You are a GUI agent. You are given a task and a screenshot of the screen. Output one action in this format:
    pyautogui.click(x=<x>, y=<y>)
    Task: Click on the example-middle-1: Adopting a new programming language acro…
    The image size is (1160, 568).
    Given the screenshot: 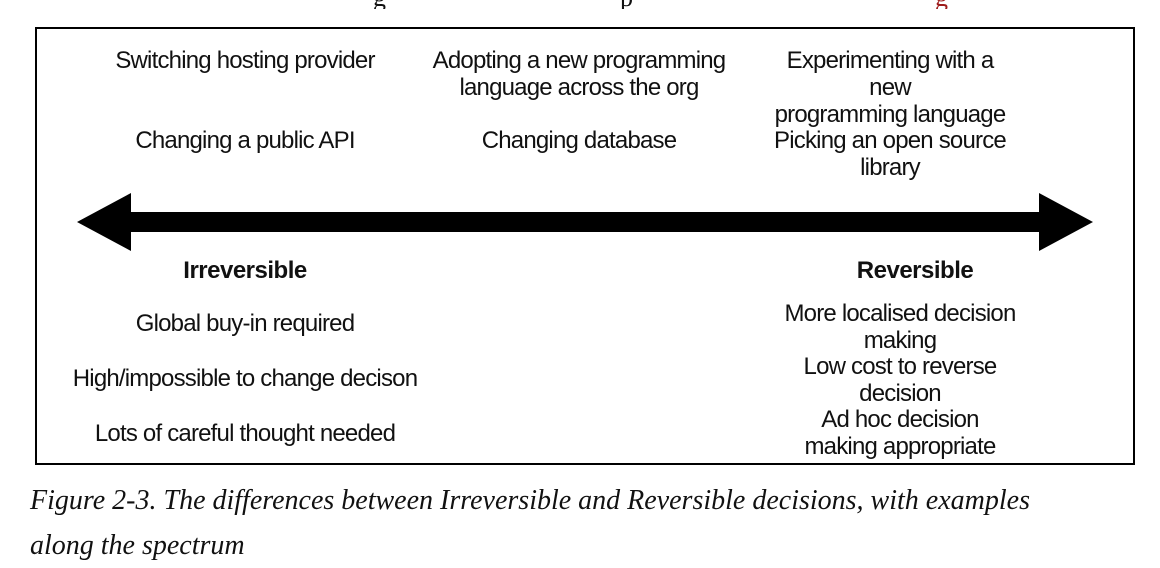 What is the action you would take?
    pyautogui.click(x=579, y=74)
    